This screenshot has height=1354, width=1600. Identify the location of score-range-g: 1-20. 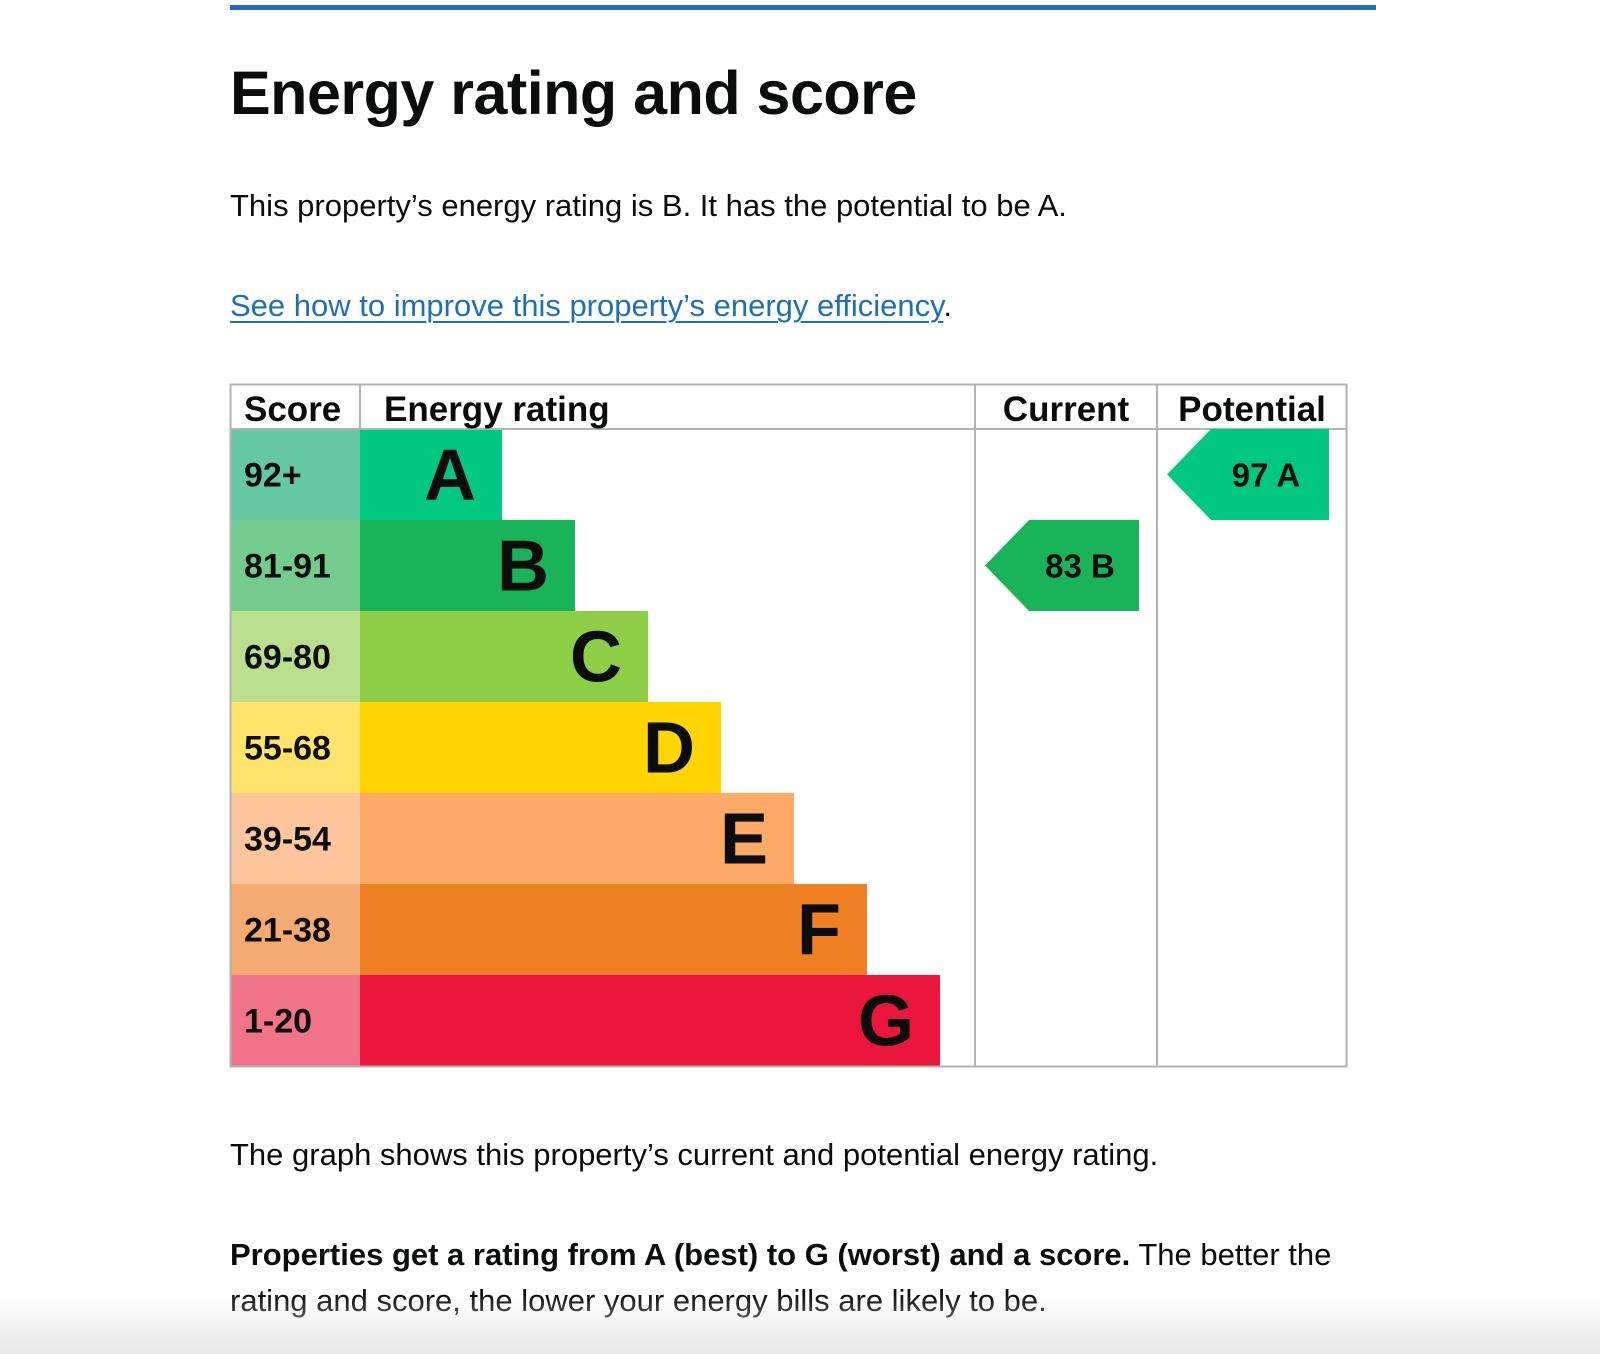
(278, 1022).